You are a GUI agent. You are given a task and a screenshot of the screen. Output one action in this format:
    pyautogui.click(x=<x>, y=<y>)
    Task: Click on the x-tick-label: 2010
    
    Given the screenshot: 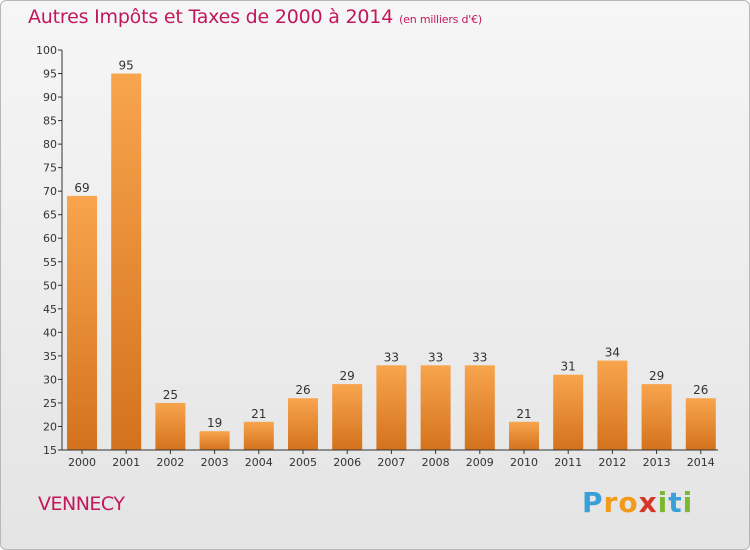 What is the action you would take?
    pyautogui.click(x=524, y=462)
    